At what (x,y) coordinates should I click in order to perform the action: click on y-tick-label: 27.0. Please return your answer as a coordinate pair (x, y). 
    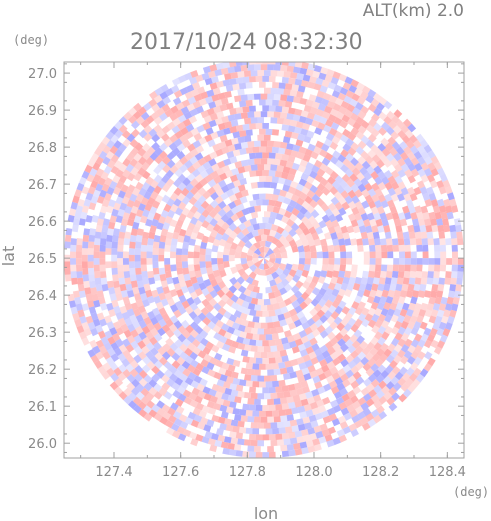
    Looking at the image, I should click on (42, 74).